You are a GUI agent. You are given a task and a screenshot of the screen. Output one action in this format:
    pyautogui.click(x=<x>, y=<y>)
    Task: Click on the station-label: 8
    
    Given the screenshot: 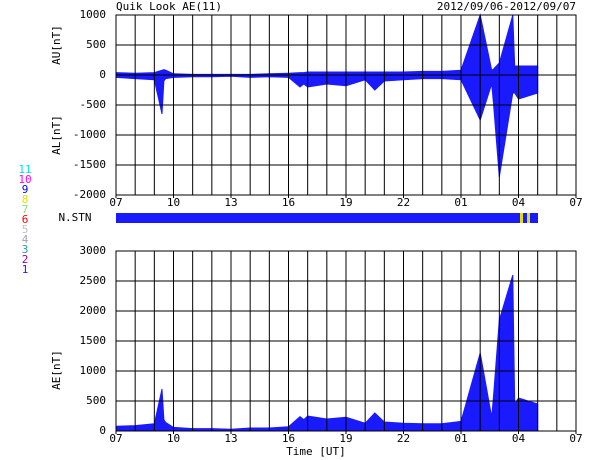 What is the action you would take?
    pyautogui.click(x=25, y=199)
    